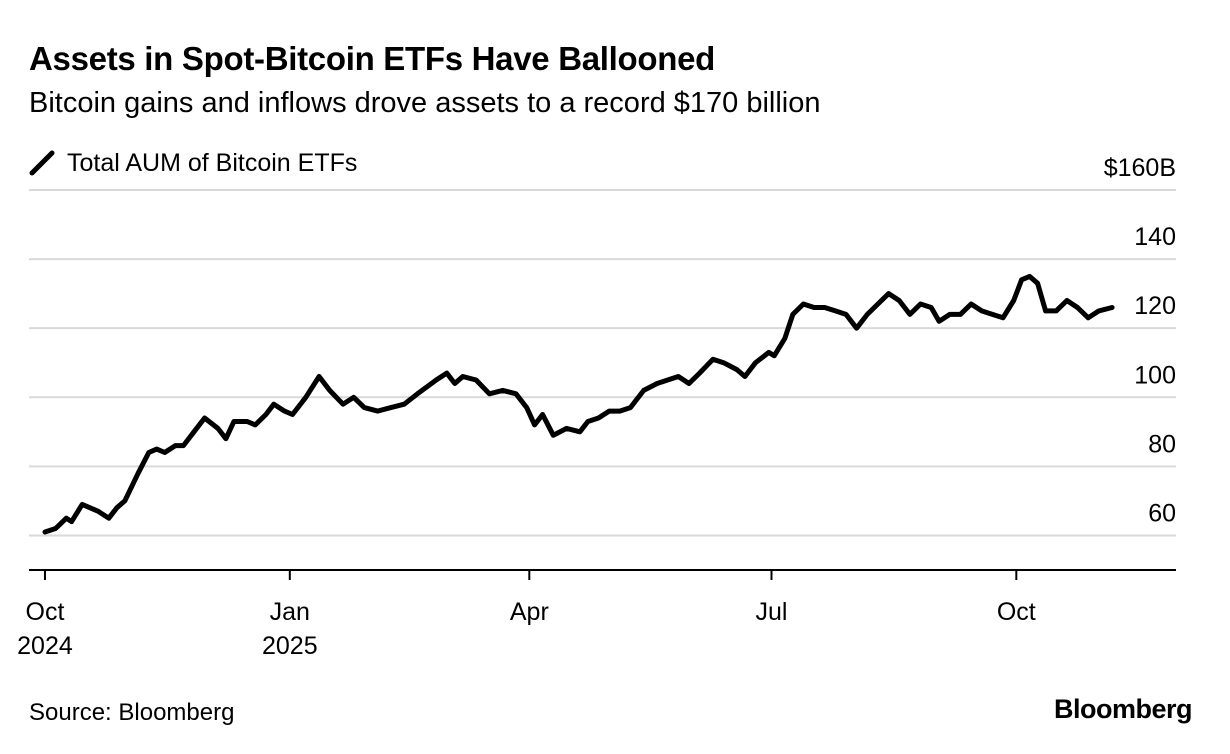 This screenshot has height=754, width=1230. What do you see at coordinates (1162, 444) in the screenshot?
I see `y-tick-label: 80` at bounding box center [1162, 444].